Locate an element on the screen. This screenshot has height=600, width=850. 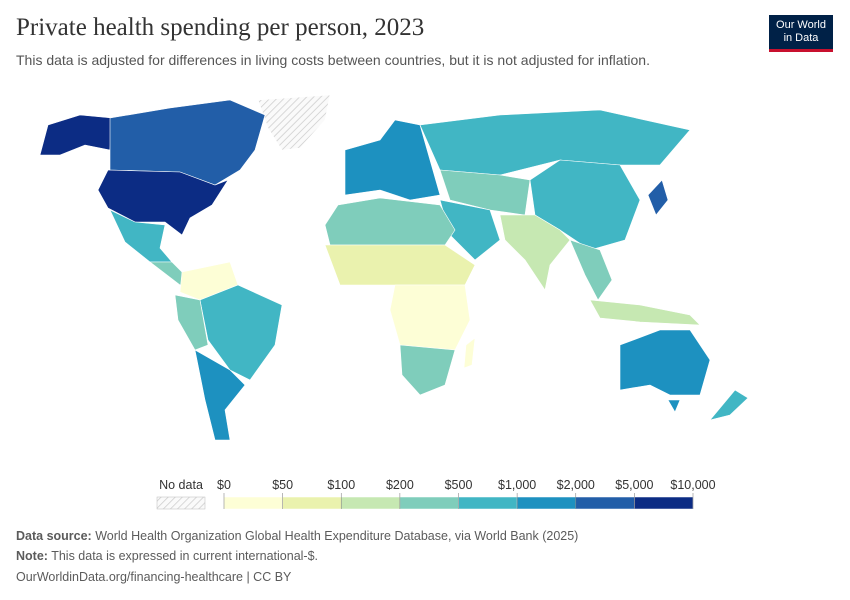
no-data-swatch is located at coordinates (181, 503).